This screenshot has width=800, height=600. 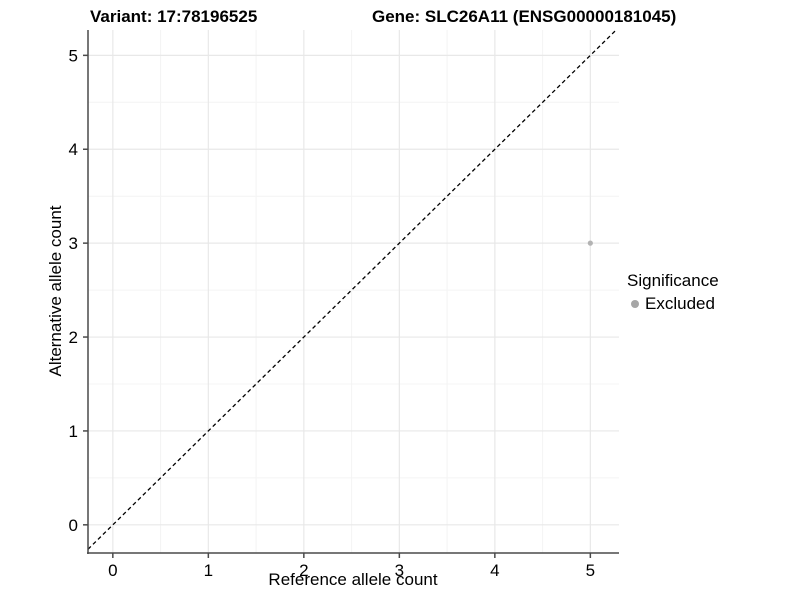 I want to click on excluded-dot-icon, so click(x=635, y=304).